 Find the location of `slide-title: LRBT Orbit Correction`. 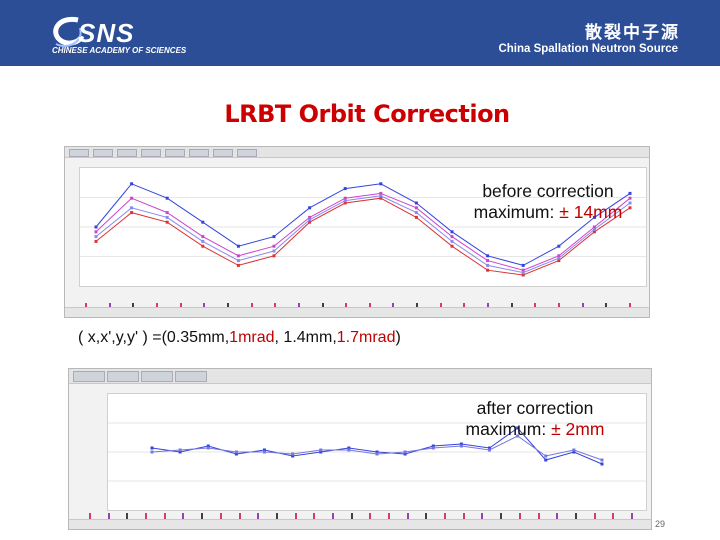

slide-title: LRBT Orbit Correction is located at coordinates (367, 114).